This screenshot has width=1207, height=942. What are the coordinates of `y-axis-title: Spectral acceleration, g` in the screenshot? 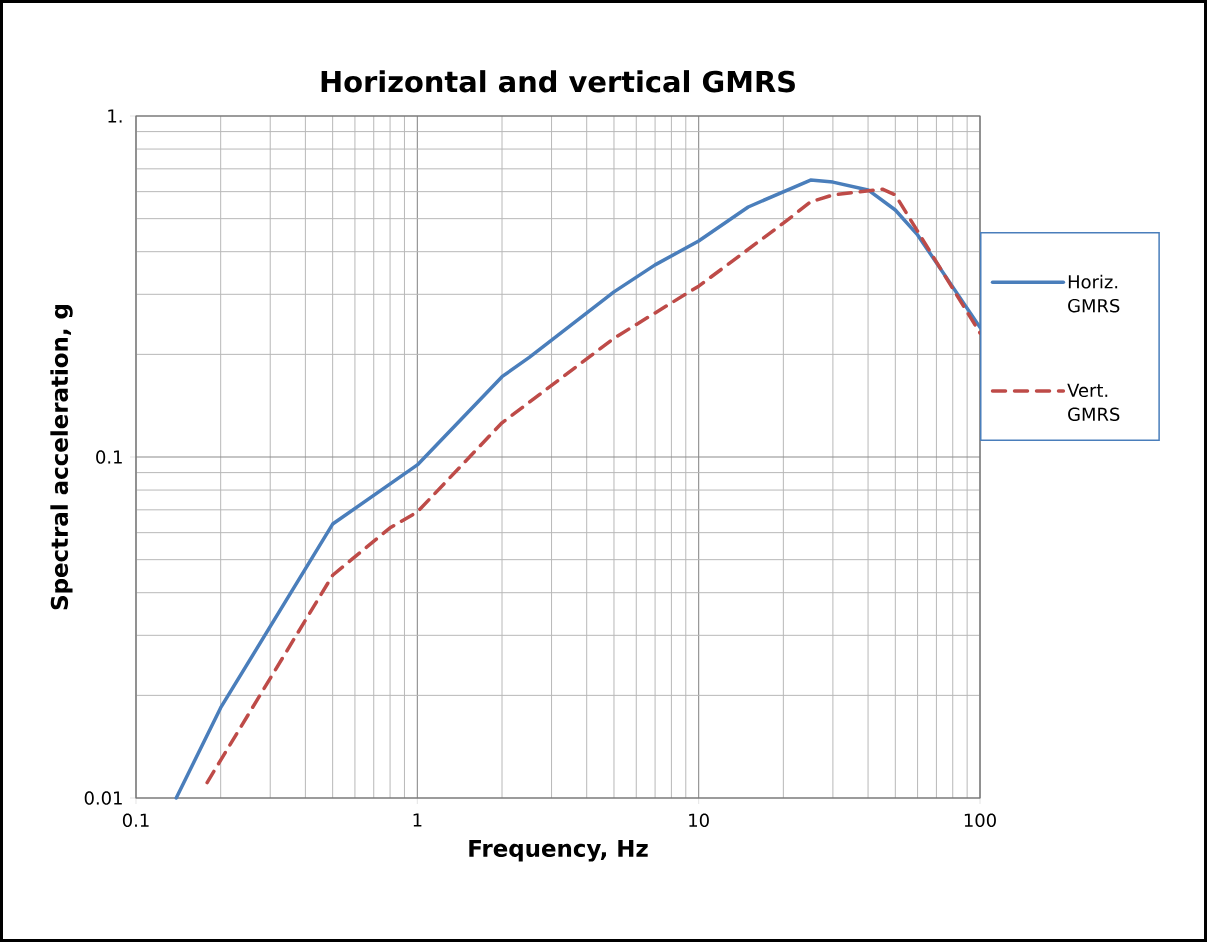 It's located at (61, 457).